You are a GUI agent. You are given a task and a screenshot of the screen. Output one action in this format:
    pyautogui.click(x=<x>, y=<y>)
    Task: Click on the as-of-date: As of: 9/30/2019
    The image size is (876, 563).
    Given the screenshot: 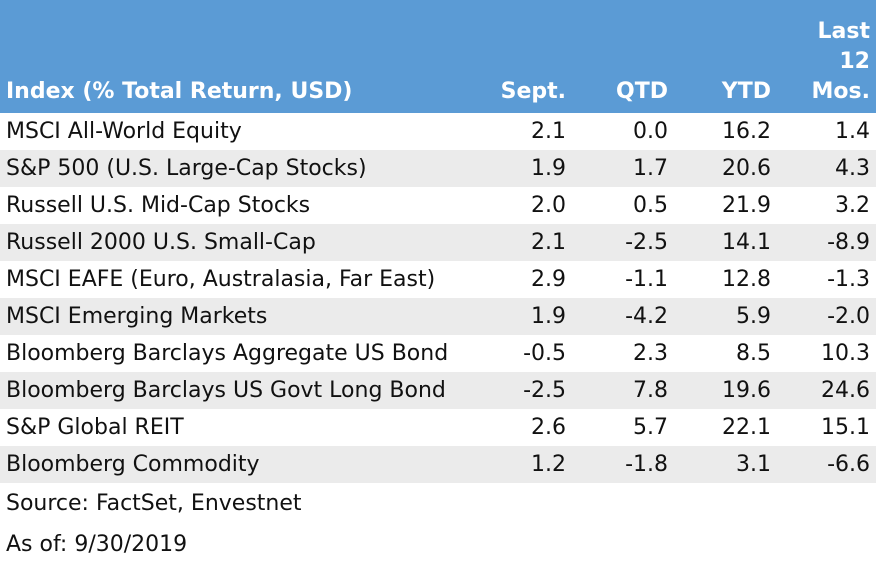 What is the action you would take?
    pyautogui.click(x=97, y=544)
    